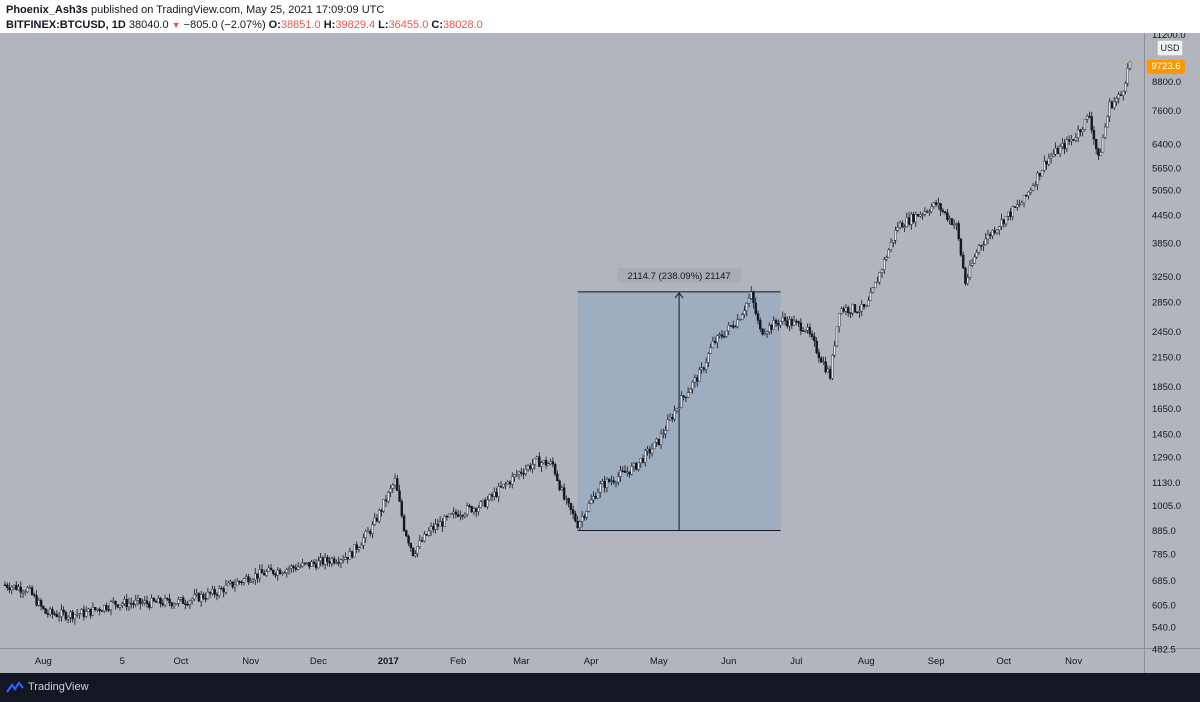 The image size is (1200, 702). I want to click on author-name: Phoenix_Ash3s, so click(47, 10).